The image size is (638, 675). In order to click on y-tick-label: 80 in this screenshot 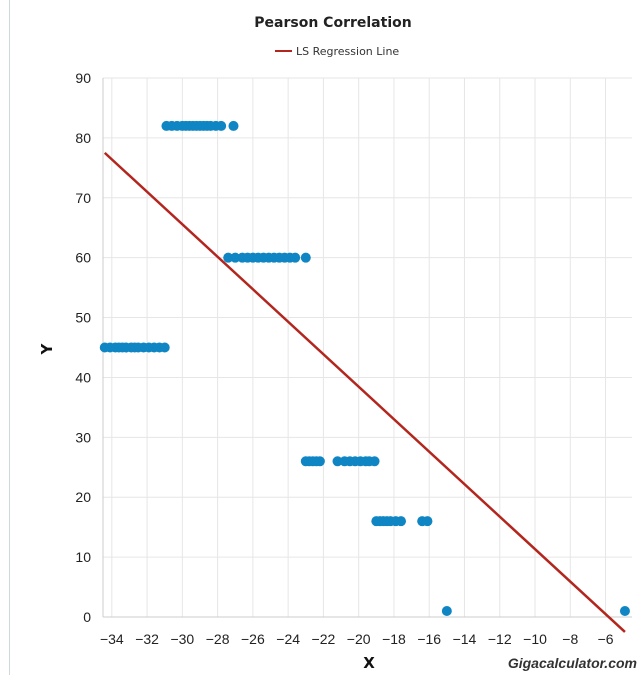, I will do `click(83, 138)`.